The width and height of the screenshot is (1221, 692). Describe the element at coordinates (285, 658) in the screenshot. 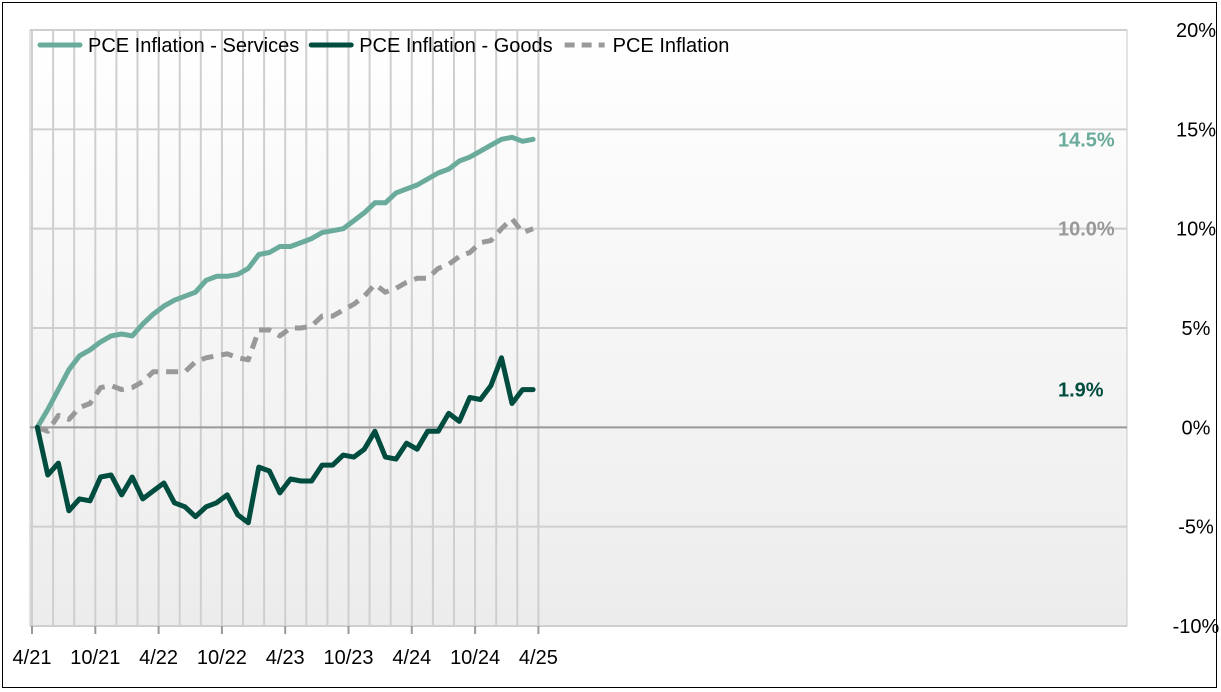

I see `x-tick-label: 4/23` at that location.